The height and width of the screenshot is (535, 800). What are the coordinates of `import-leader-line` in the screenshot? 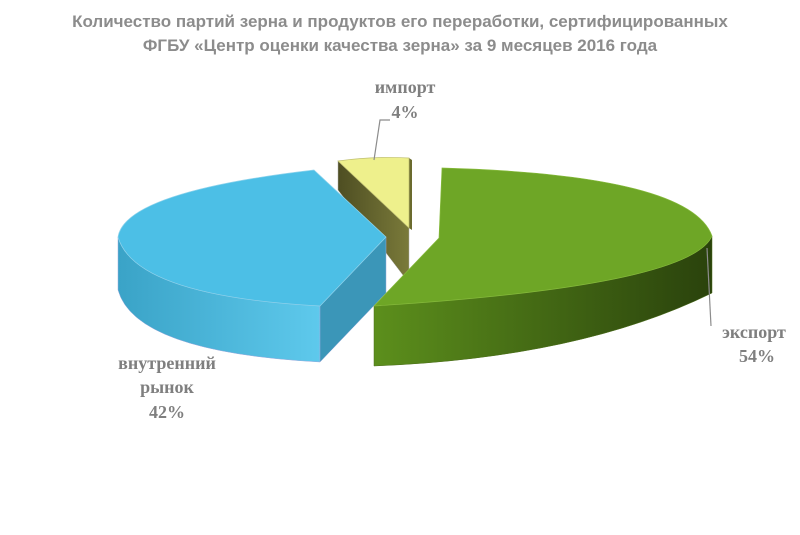 It's located at (381, 140).